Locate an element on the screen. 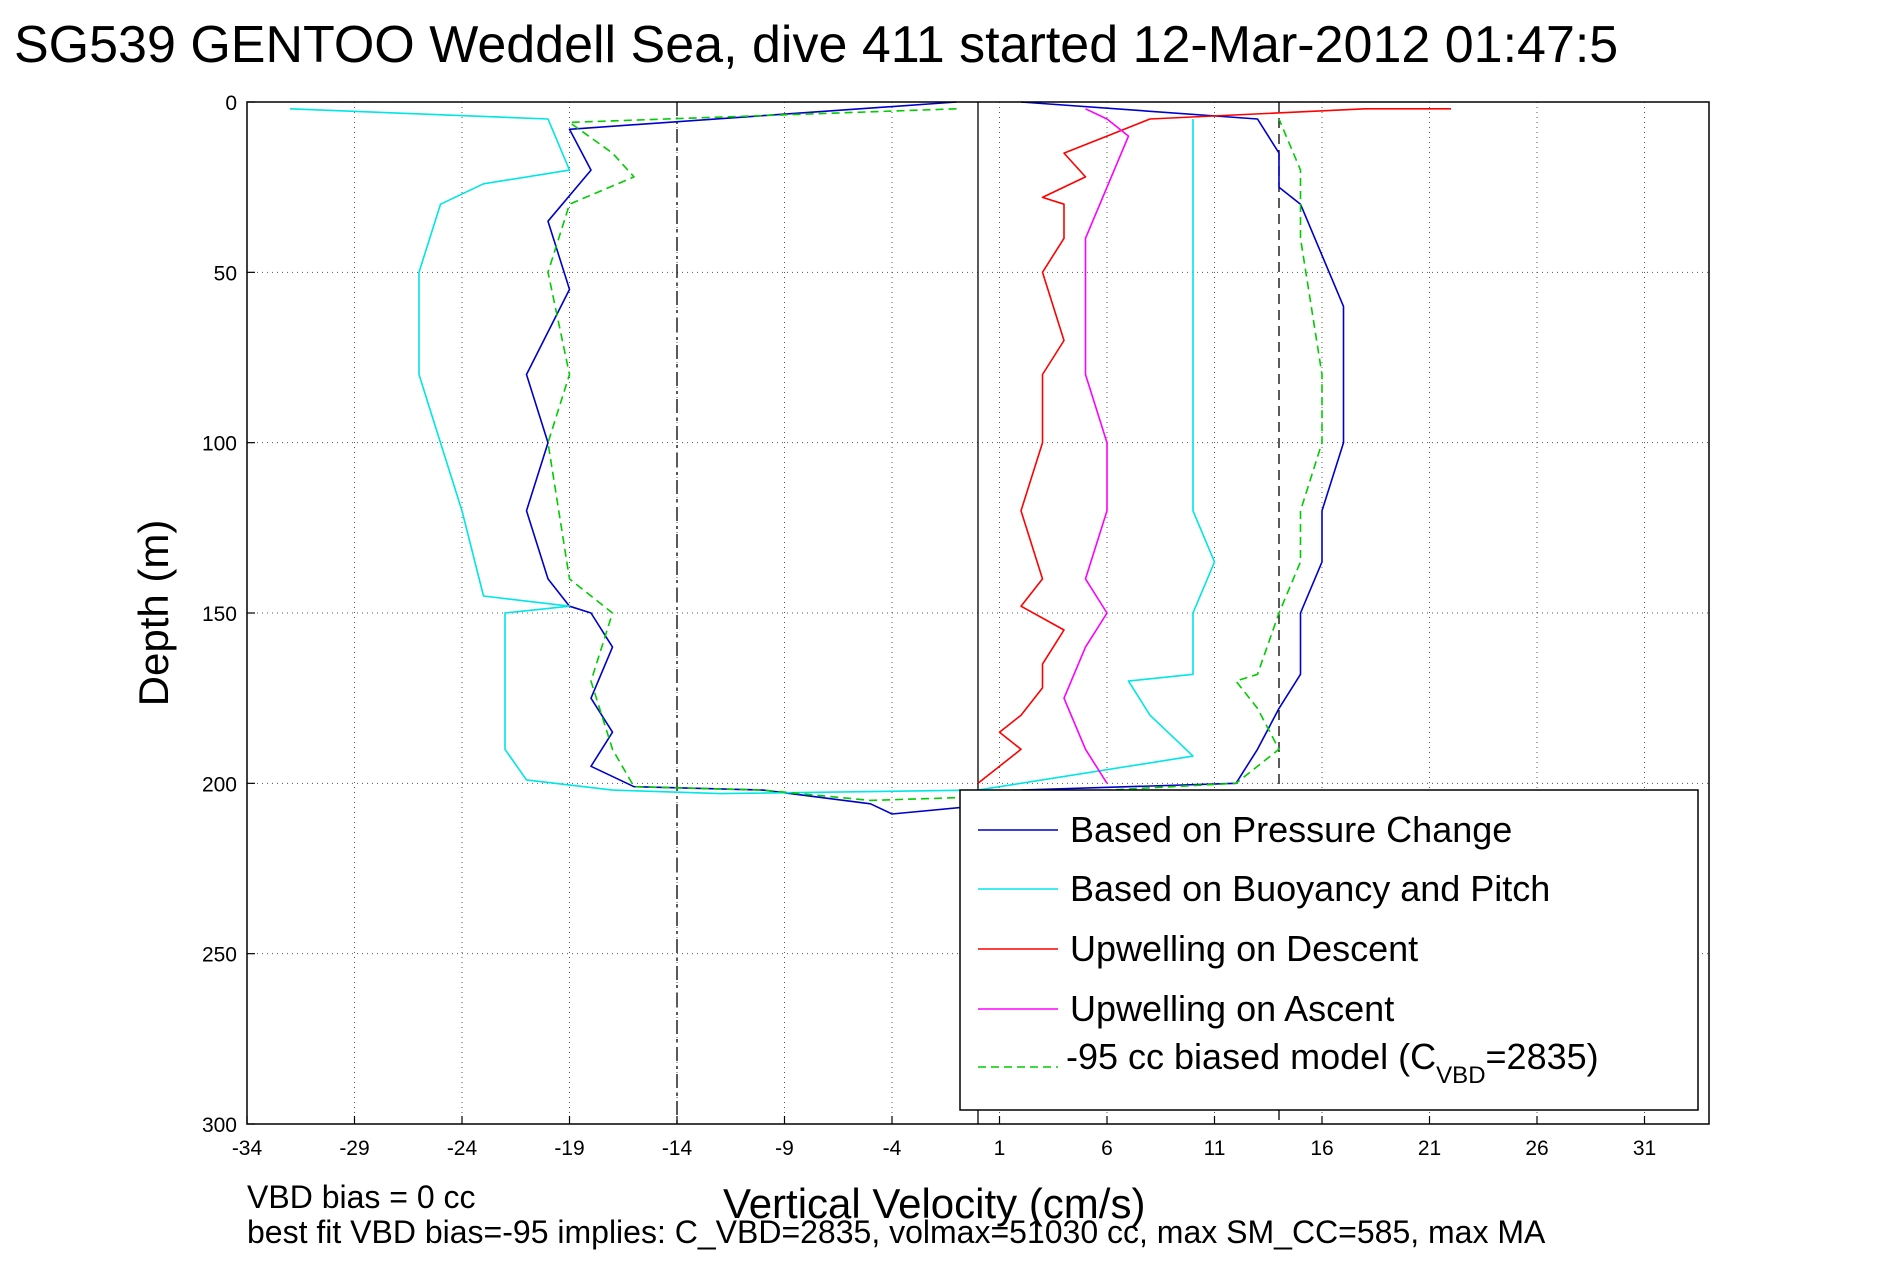 The width and height of the screenshot is (1891, 1262). legend-label-biased-model: -95 cc biased model (CVBD=2835) is located at coordinates (1332, 1062).